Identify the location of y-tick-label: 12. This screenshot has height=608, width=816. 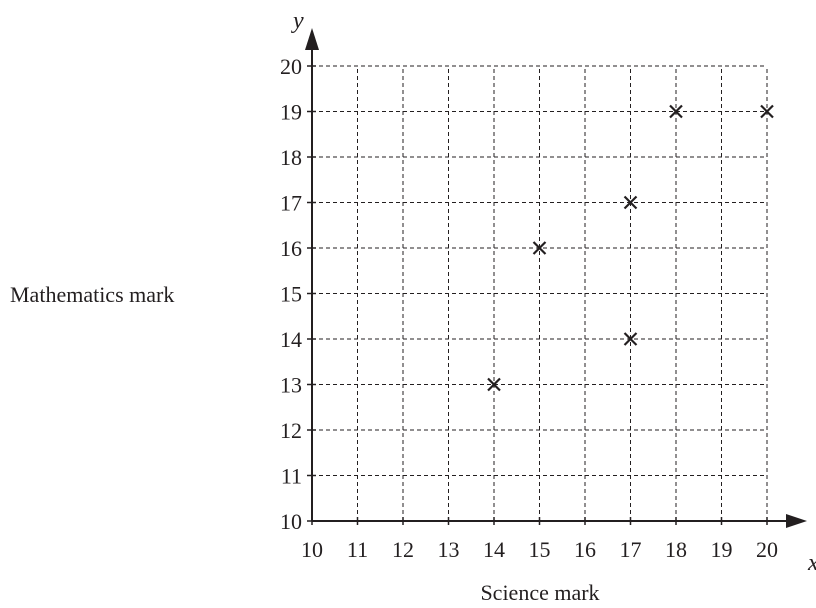
(291, 430).